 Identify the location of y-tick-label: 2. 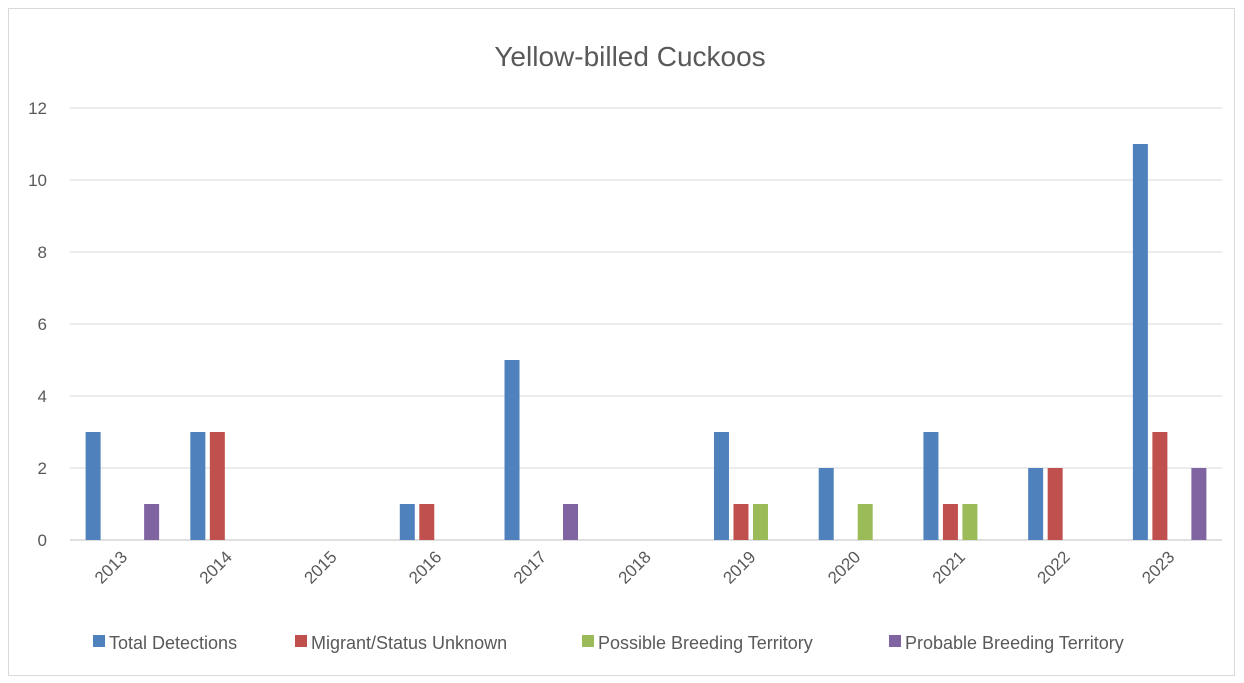
(42, 468).